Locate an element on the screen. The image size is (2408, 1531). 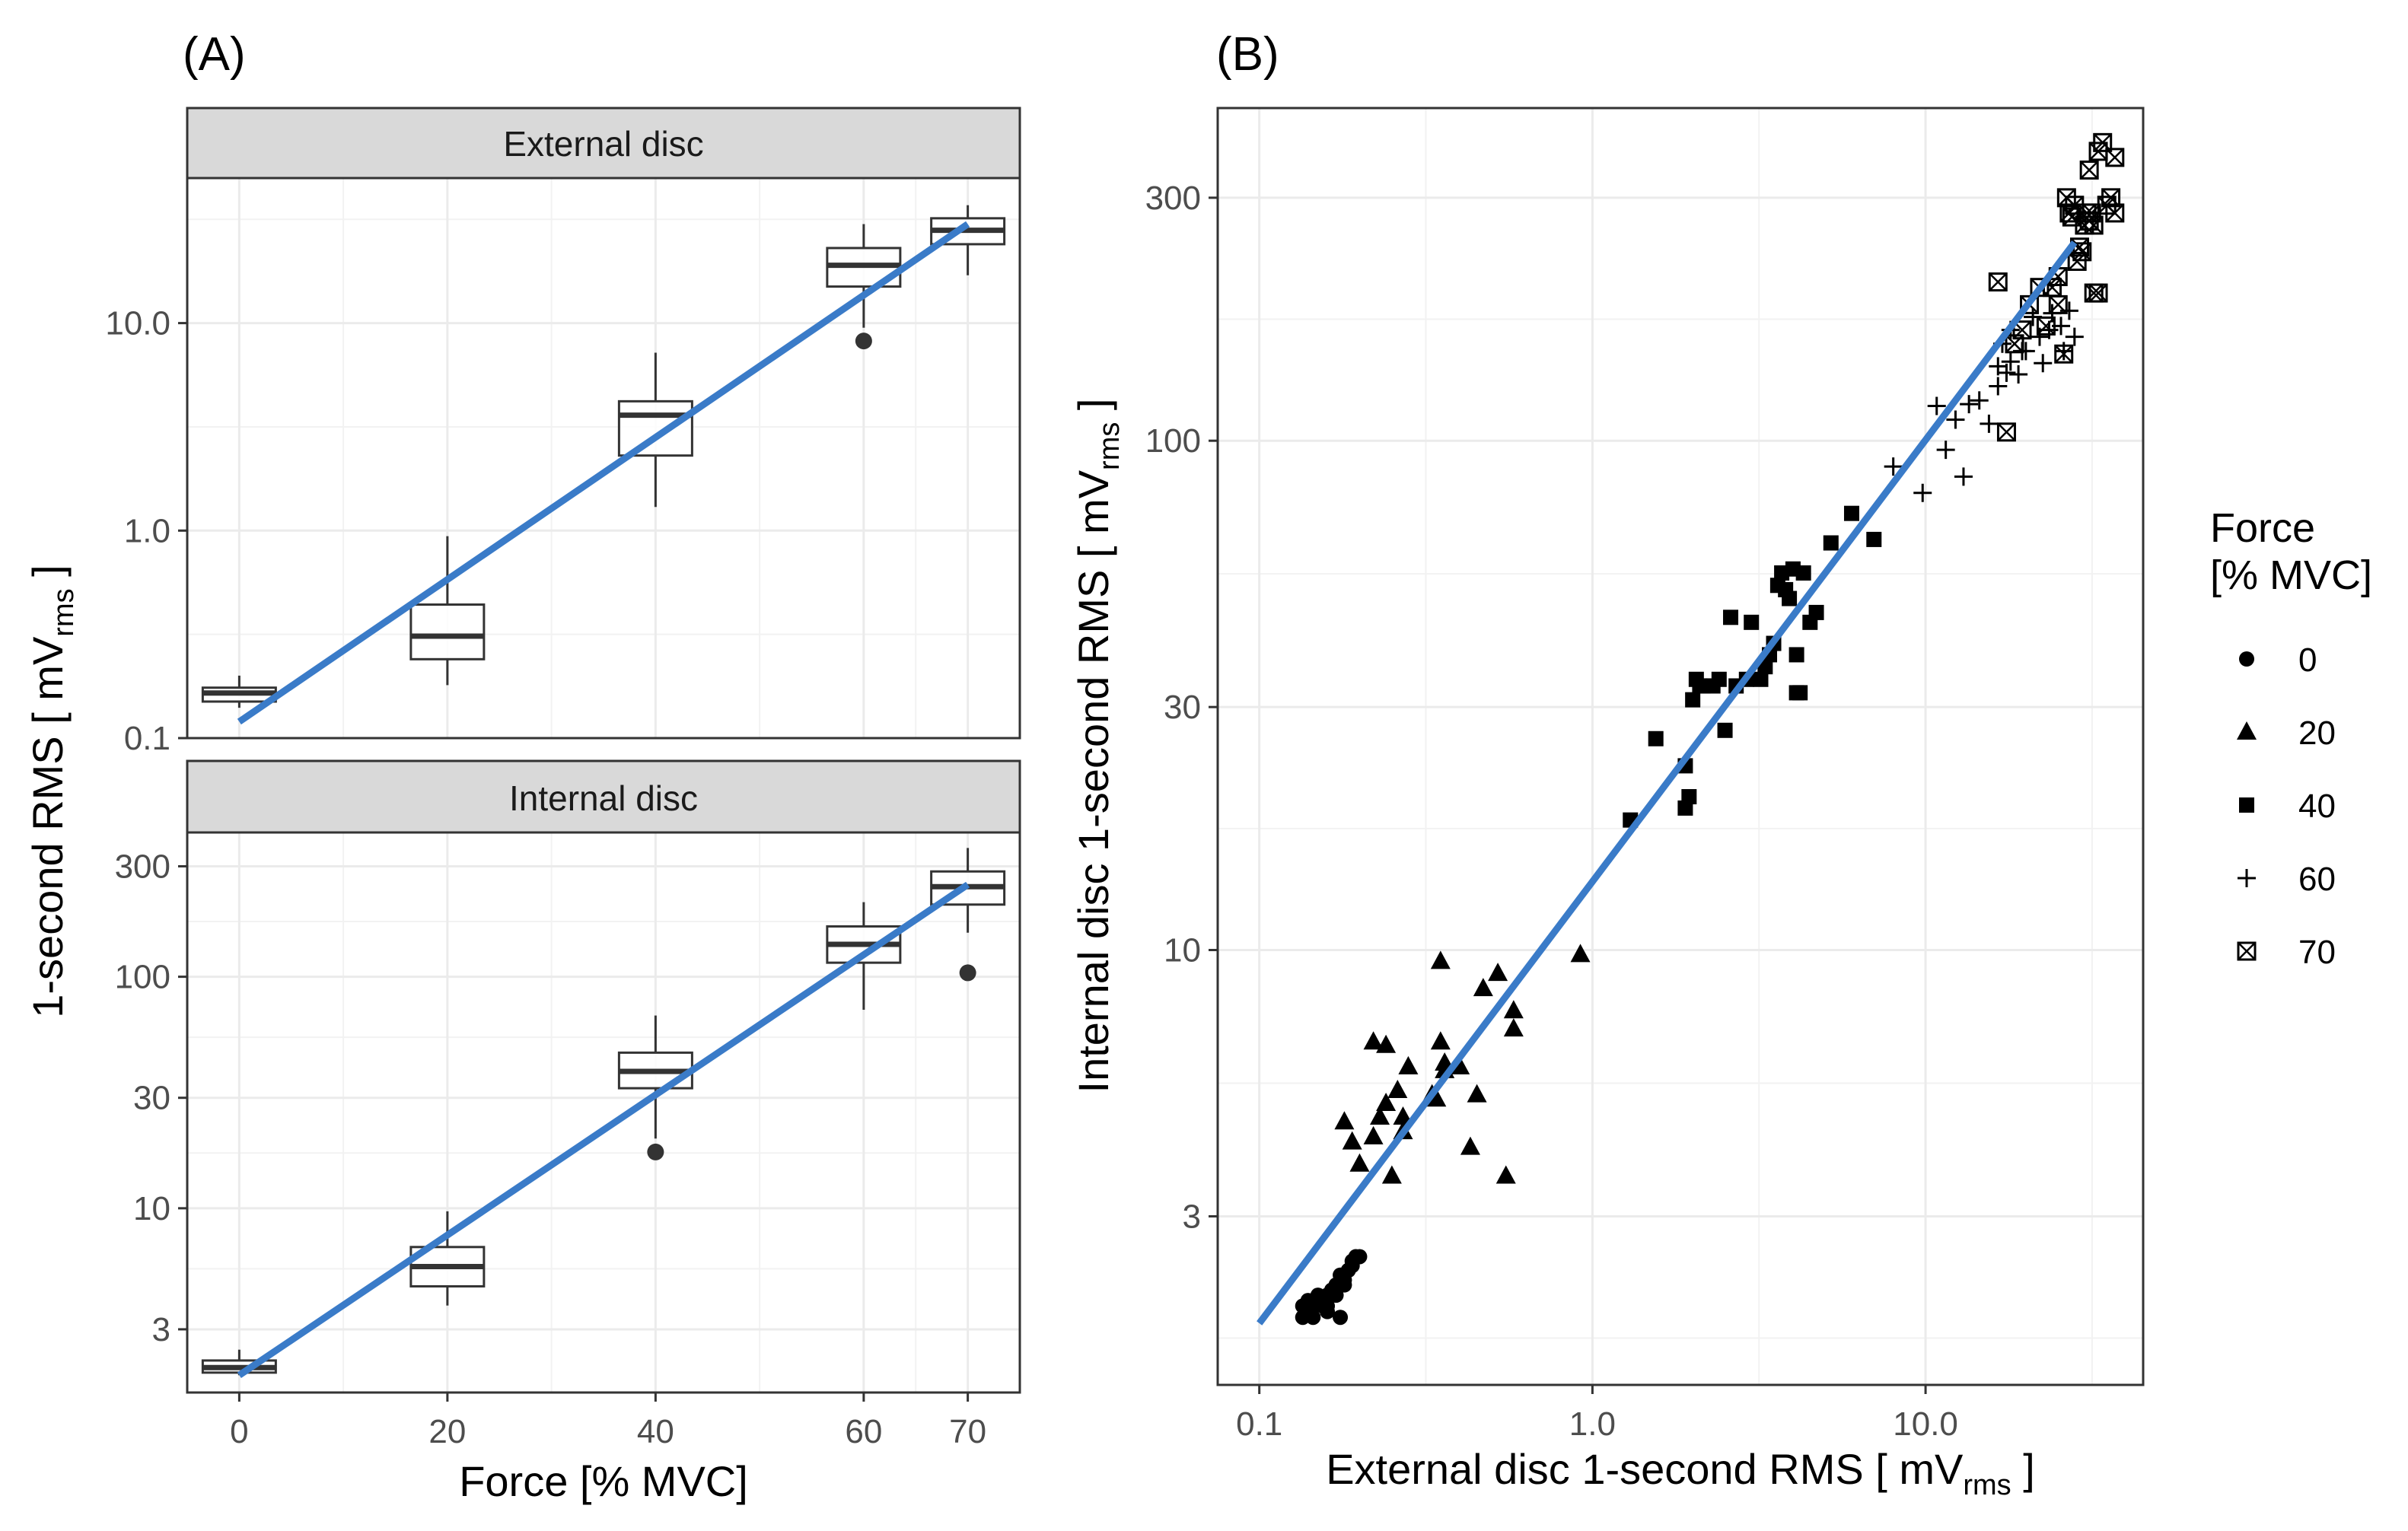
legend-label-70: 70 is located at coordinates (2317, 952).